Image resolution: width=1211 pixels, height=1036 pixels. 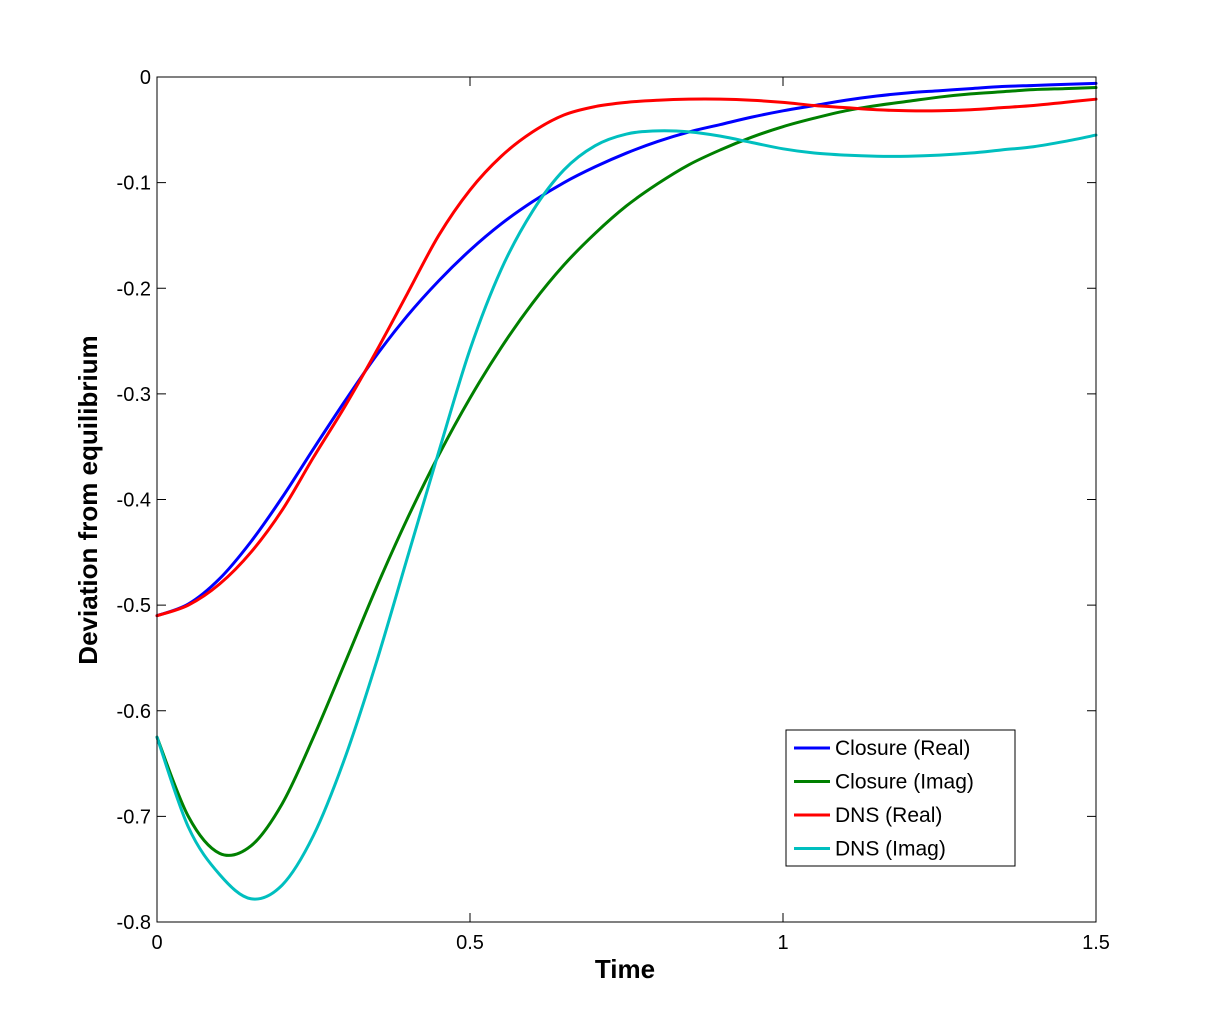 I want to click on y-axis-title: Deviation from equilibrium, so click(x=88, y=499).